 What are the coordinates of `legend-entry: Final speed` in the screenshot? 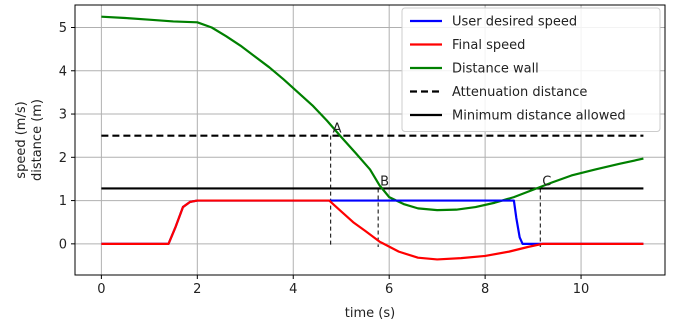 It's located at (488, 45).